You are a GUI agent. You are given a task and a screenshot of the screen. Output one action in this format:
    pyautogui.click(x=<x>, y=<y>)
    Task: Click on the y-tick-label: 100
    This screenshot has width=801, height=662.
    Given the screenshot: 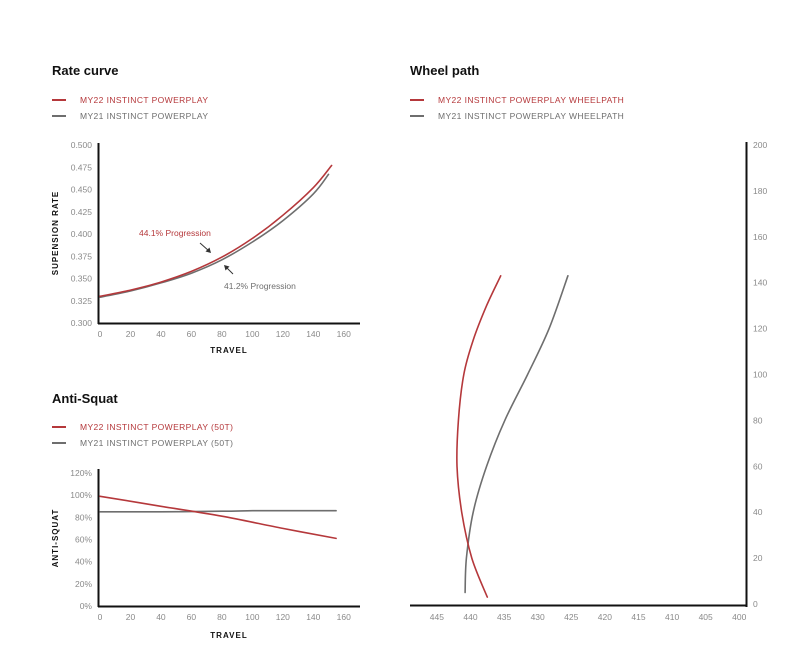 What is the action you would take?
    pyautogui.click(x=760, y=375)
    